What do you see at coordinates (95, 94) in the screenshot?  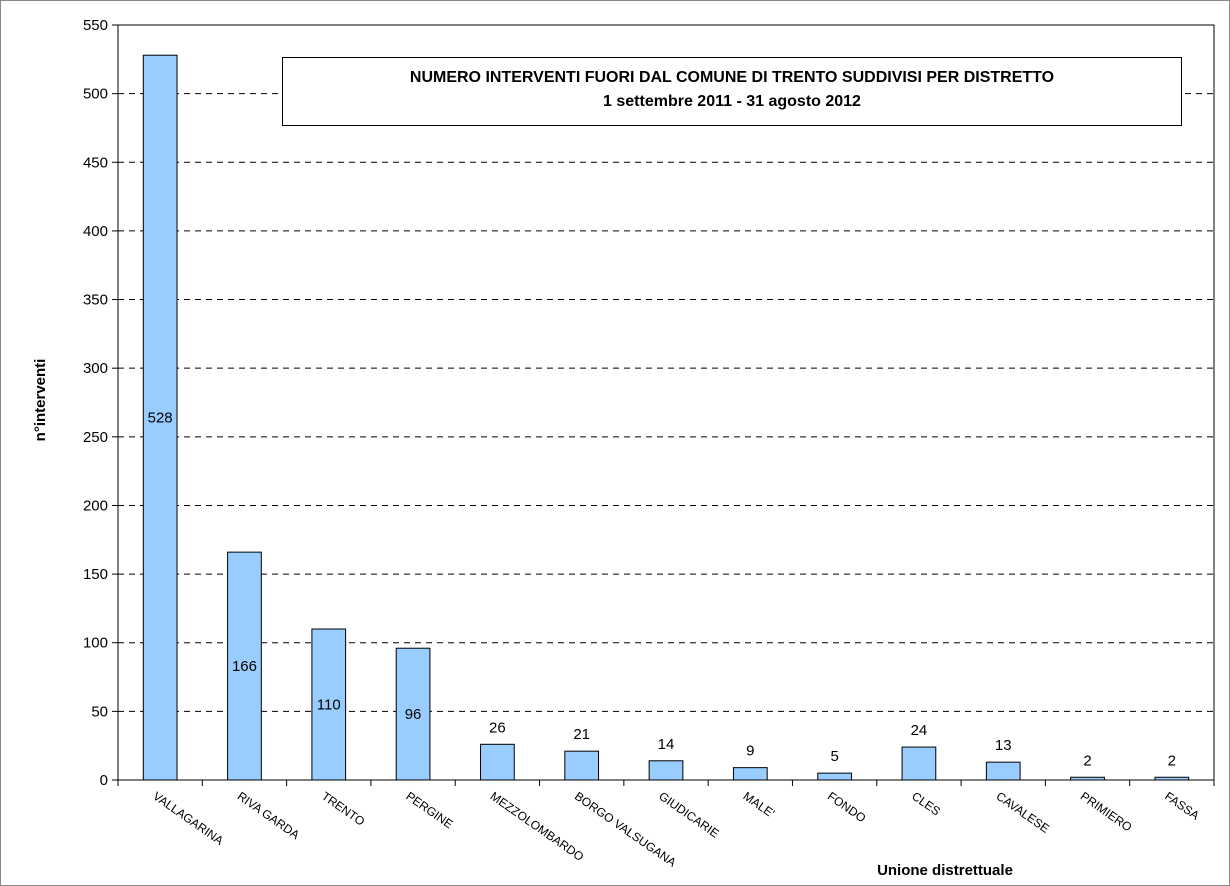 I see `y-tick-label: 500` at bounding box center [95, 94].